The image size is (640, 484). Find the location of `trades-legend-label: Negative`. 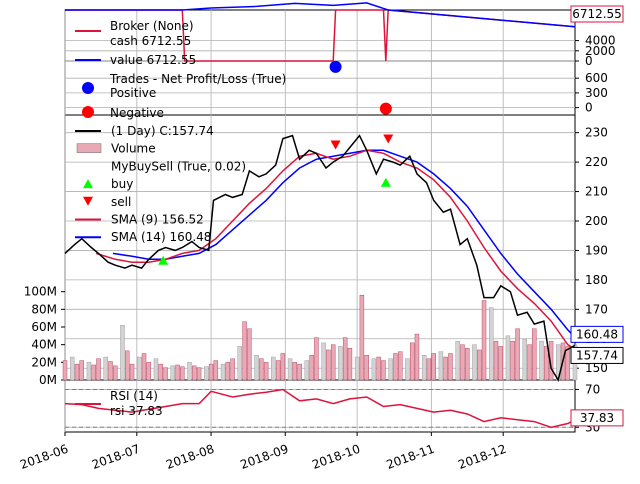

trades-legend-label: Negative is located at coordinates (137, 113).